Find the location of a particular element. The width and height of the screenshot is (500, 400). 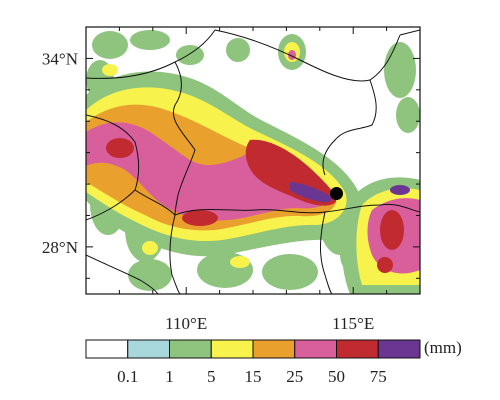

colorbar-tick-label: 15 is located at coordinates (253, 376).